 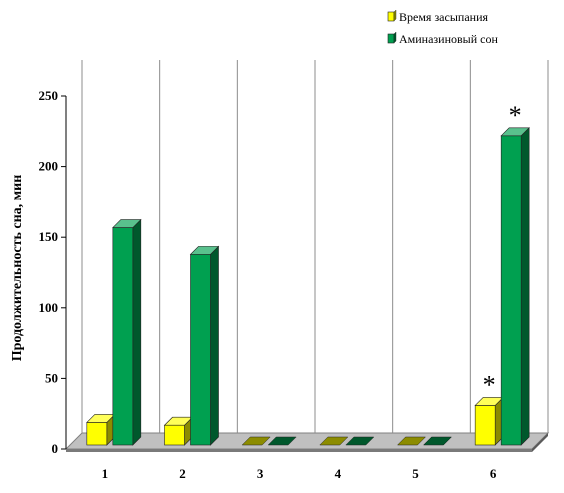 I want to click on legend-item: Аминазиновый сон, so click(x=442, y=38).